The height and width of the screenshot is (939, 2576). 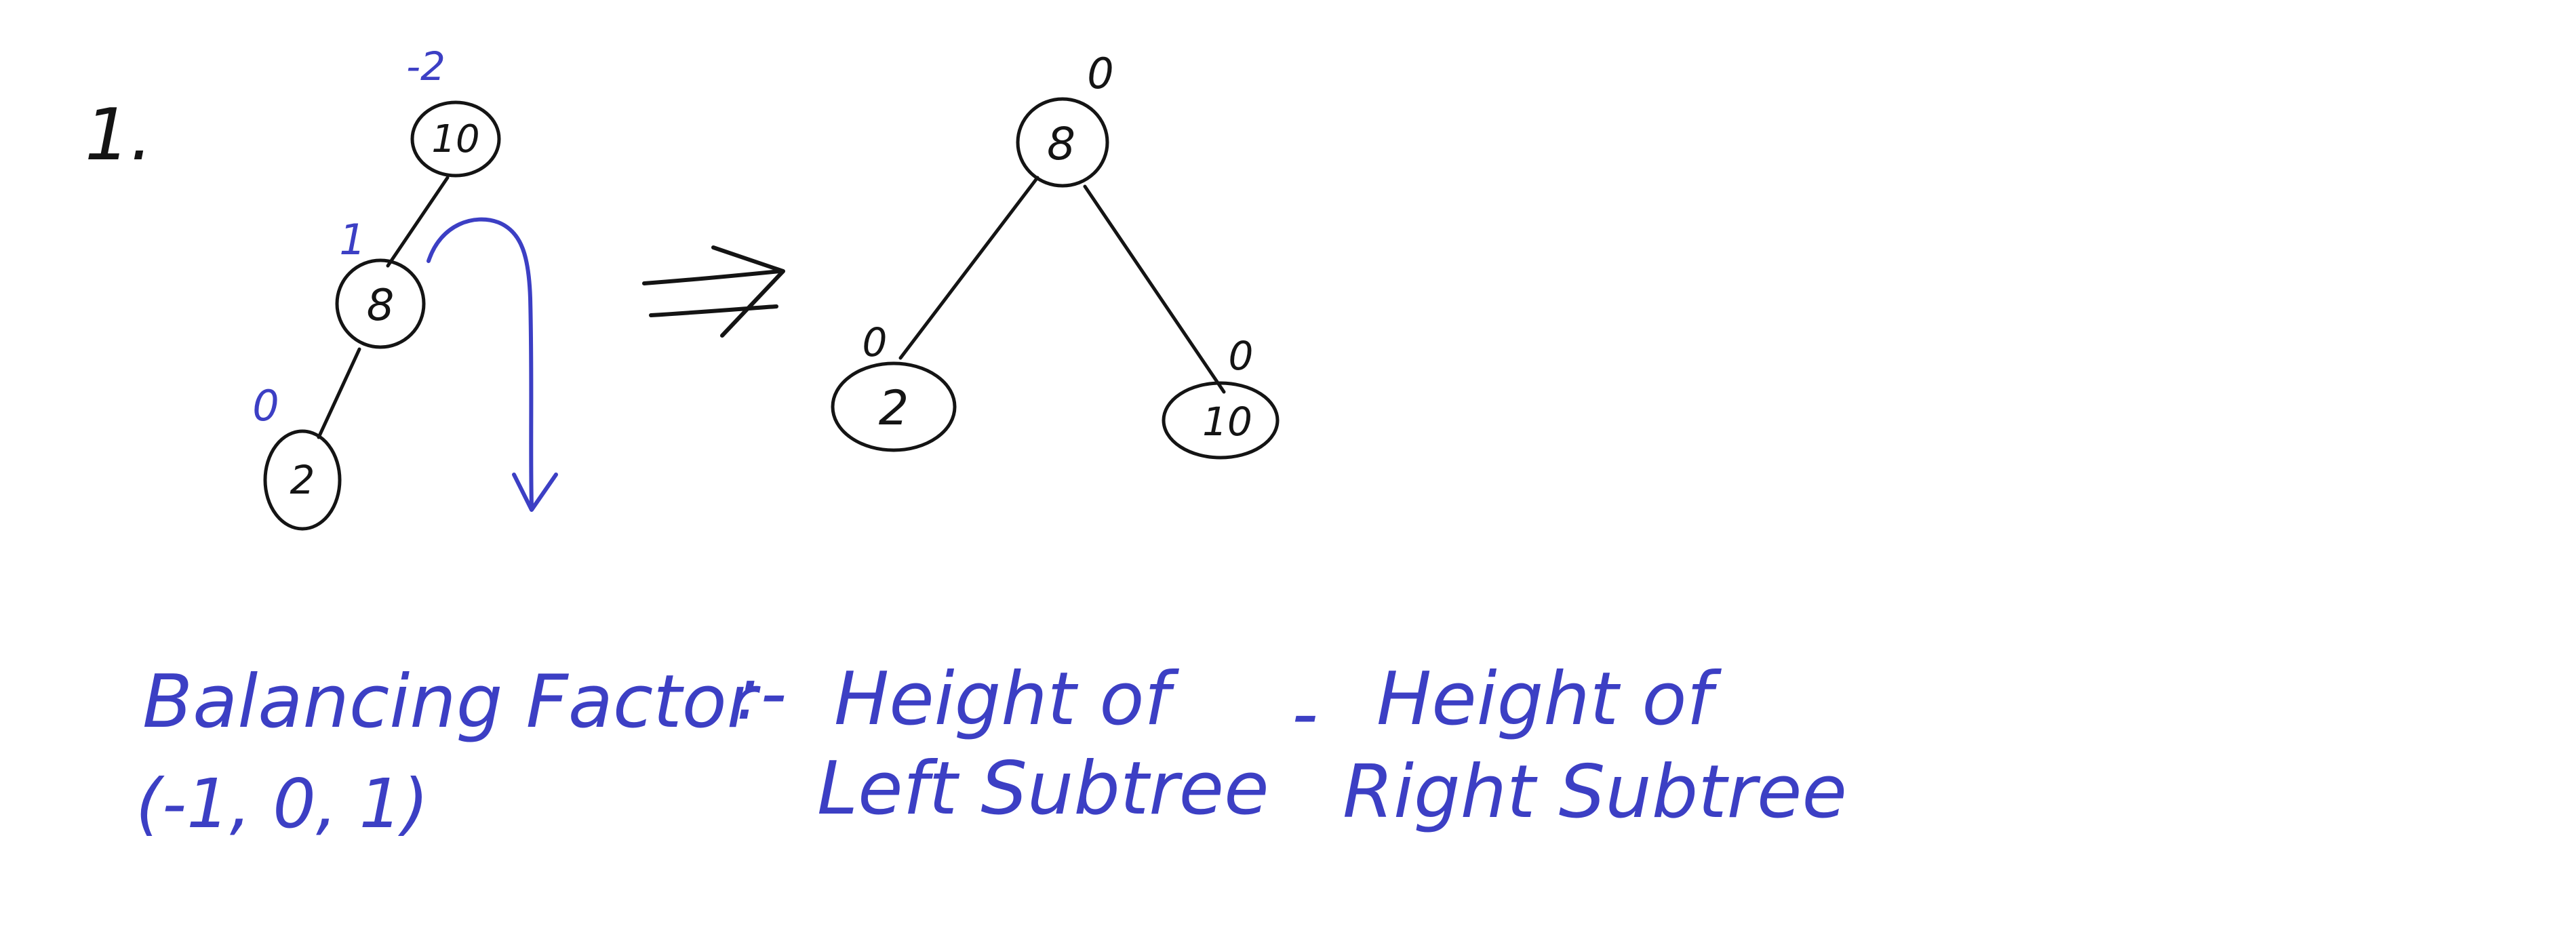 I want to click on rotation-arrow-icon, so click(x=493, y=364).